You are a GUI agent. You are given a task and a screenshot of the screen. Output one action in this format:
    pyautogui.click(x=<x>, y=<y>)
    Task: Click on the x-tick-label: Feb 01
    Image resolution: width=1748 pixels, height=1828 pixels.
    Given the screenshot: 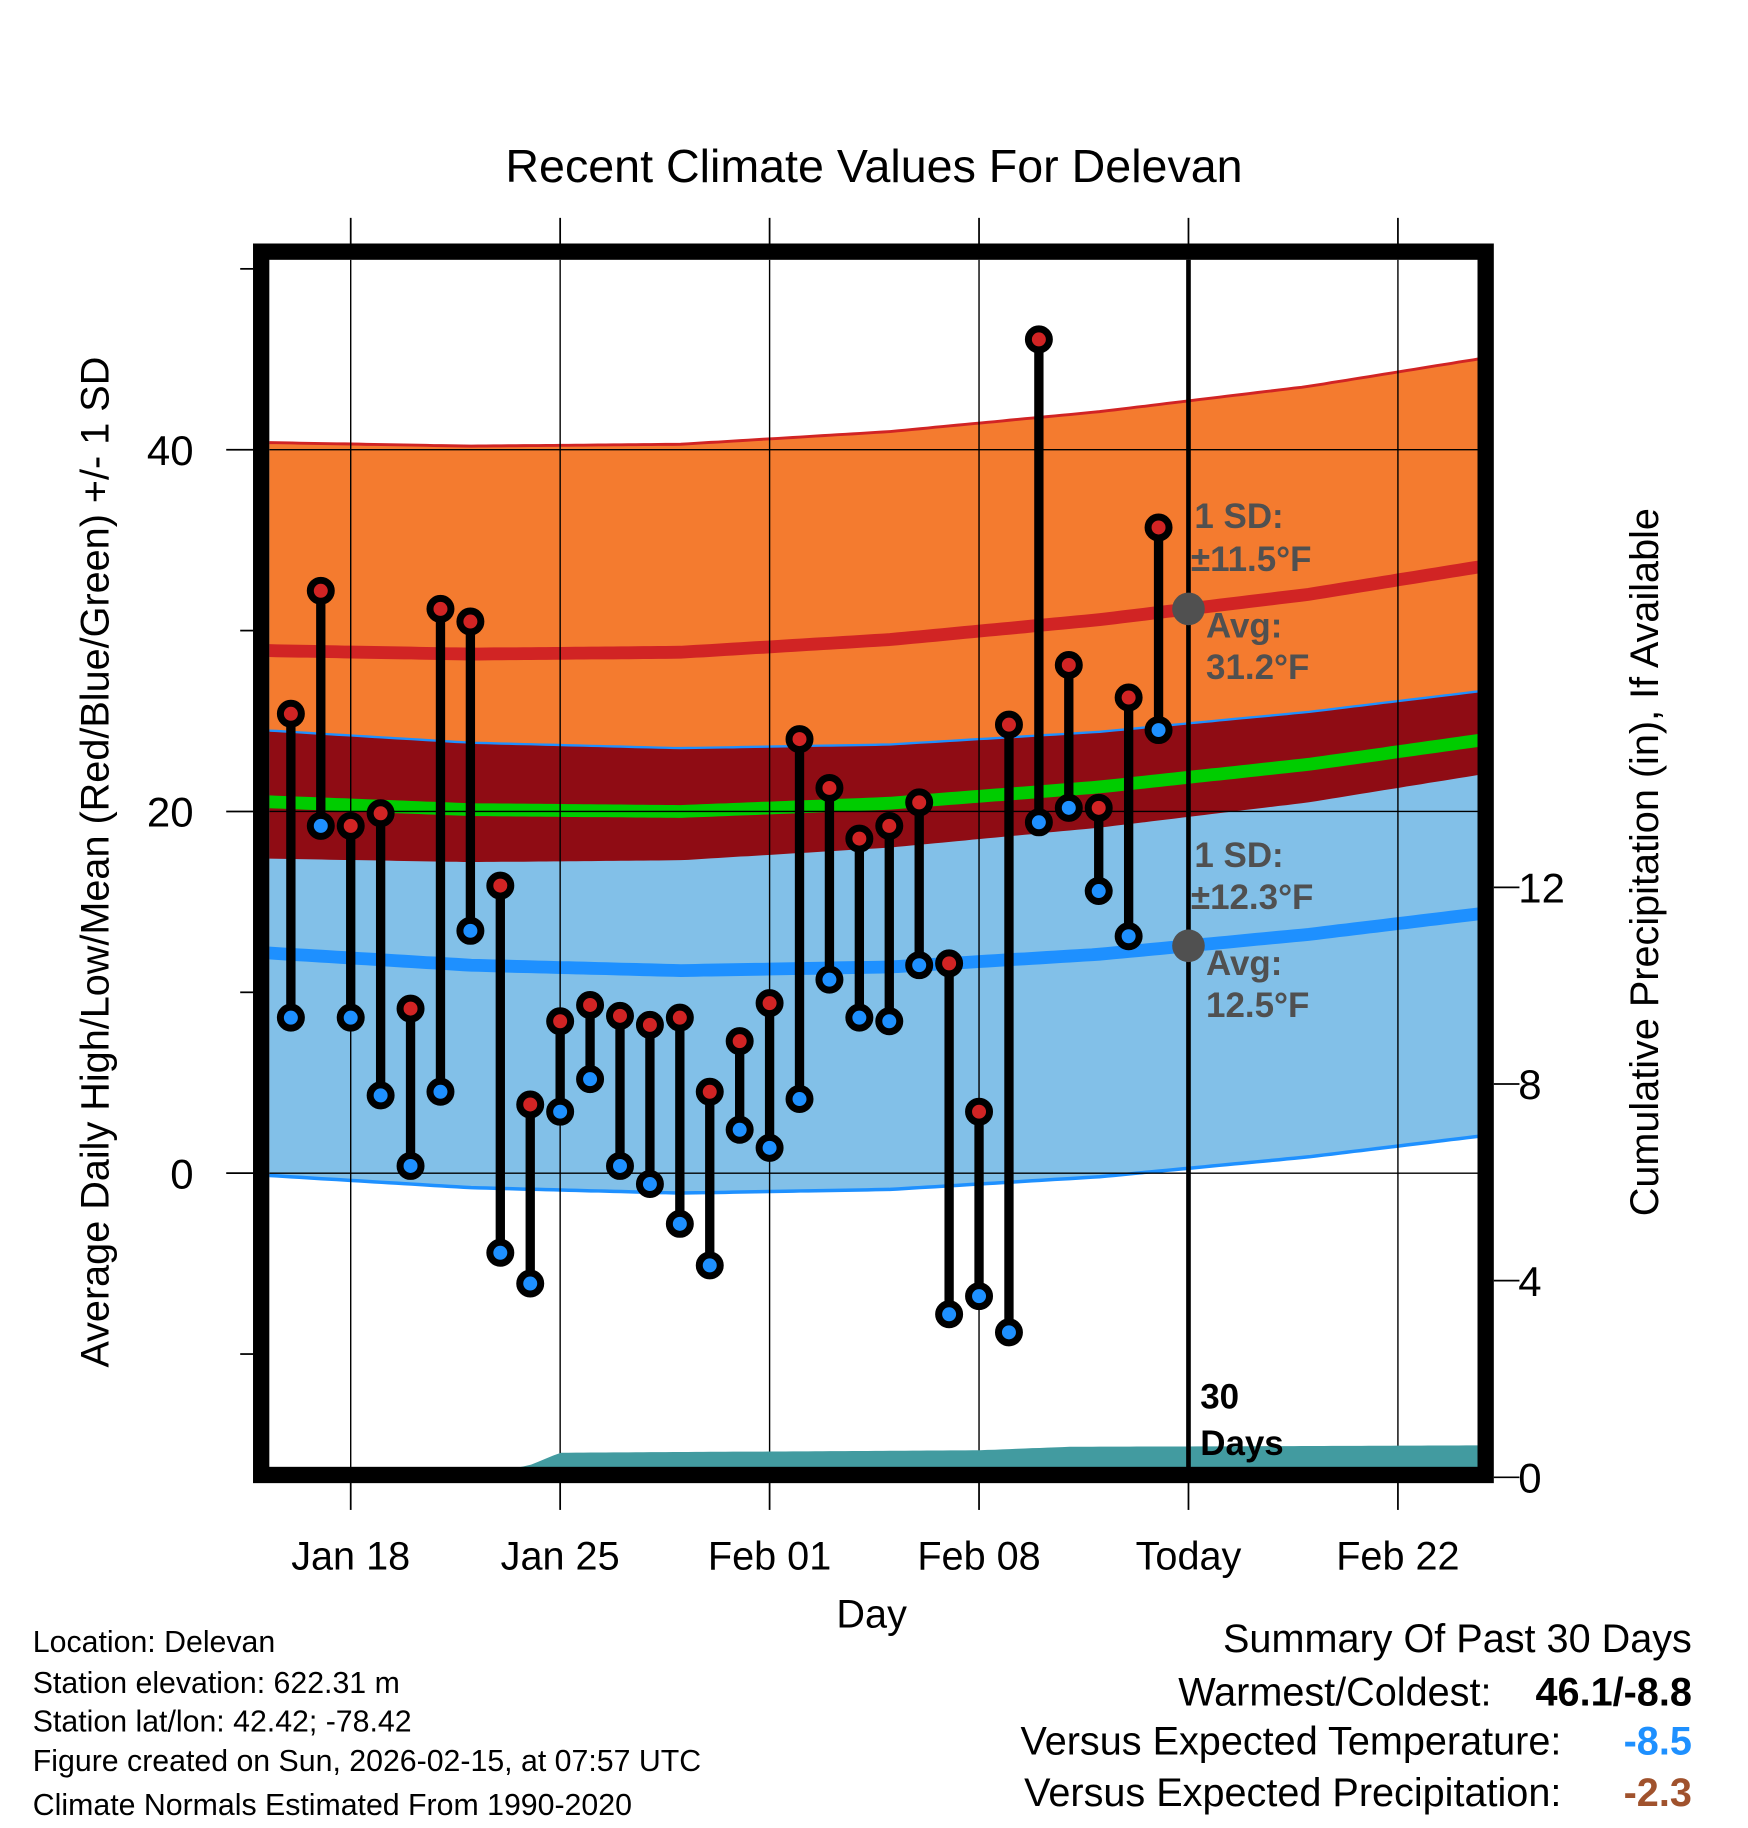 What is the action you would take?
    pyautogui.click(x=769, y=1556)
    